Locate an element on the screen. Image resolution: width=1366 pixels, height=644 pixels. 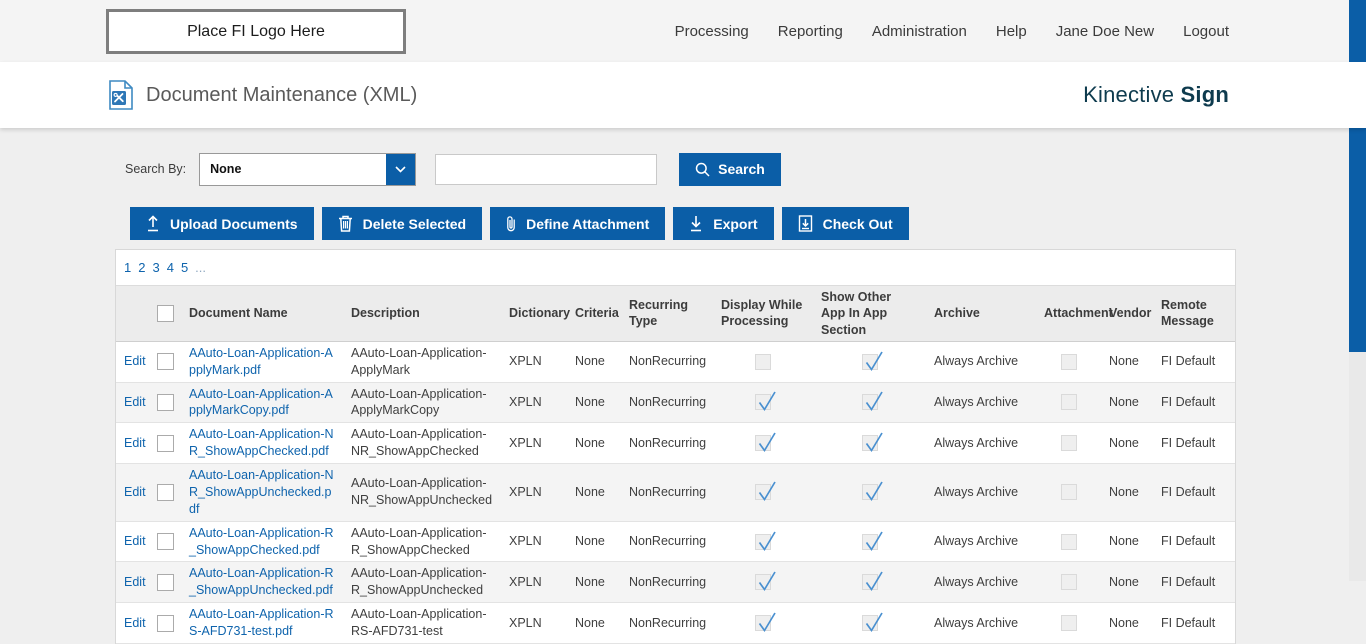
archive-cell: Always Archive is located at coordinates (976, 581).